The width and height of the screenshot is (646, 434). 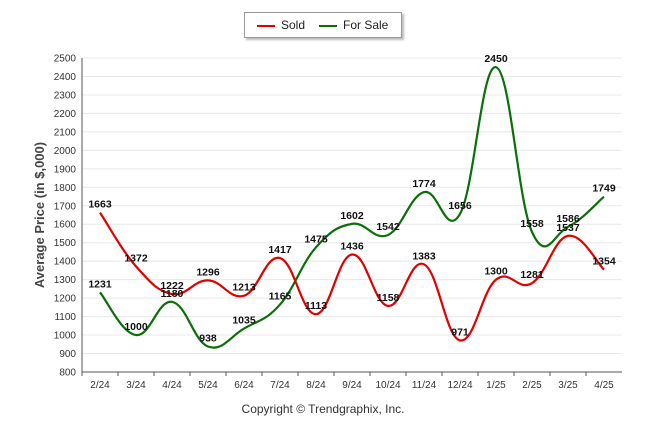 I want to click on data-label-forsale: 1180, so click(x=172, y=294).